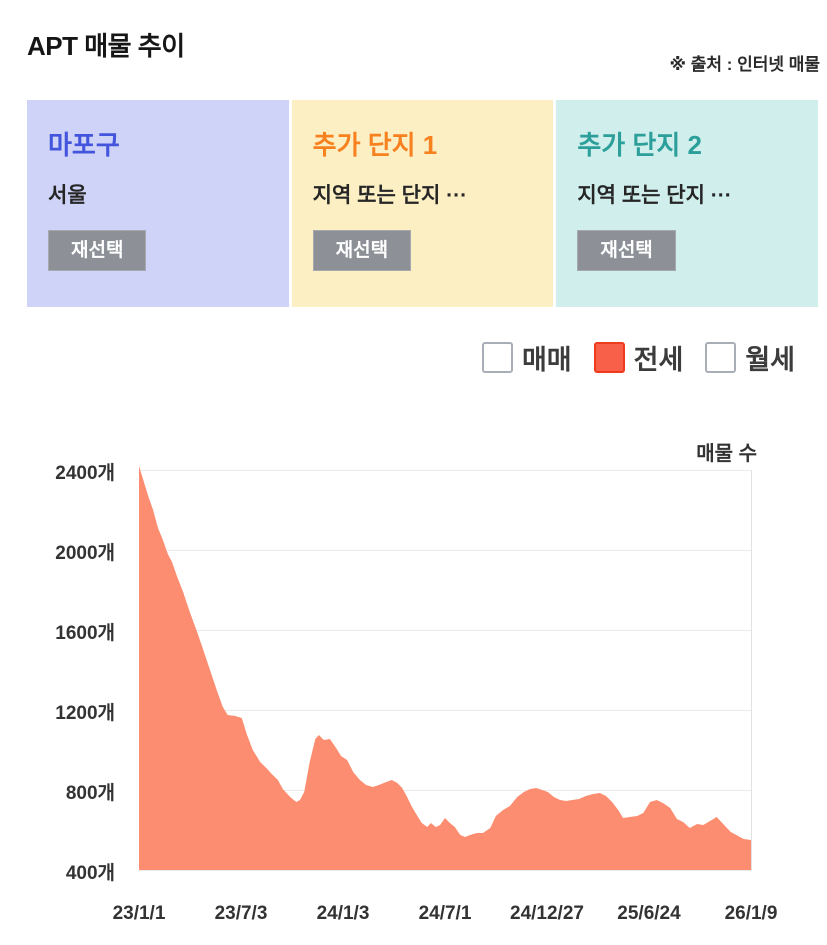 The width and height of the screenshot is (827, 945). What do you see at coordinates (721, 357) in the screenshot?
I see `checkbox-wolse` at bounding box center [721, 357].